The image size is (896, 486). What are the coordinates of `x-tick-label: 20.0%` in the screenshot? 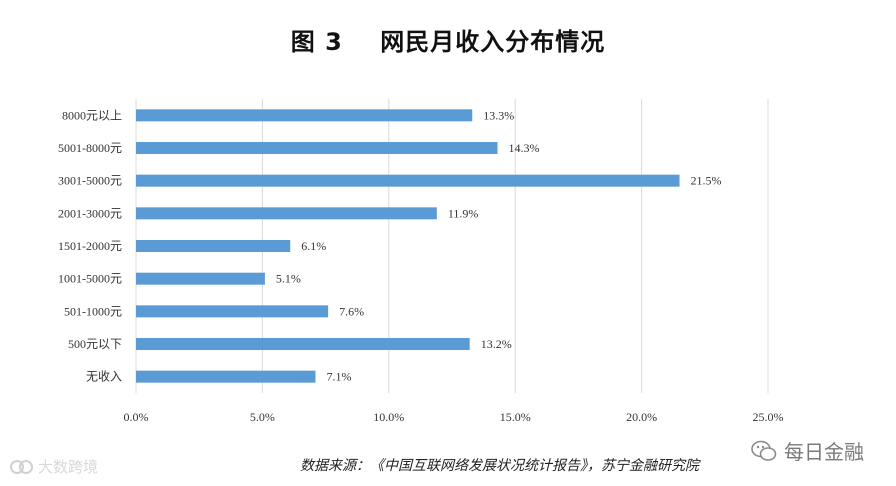 It's located at (641, 417).